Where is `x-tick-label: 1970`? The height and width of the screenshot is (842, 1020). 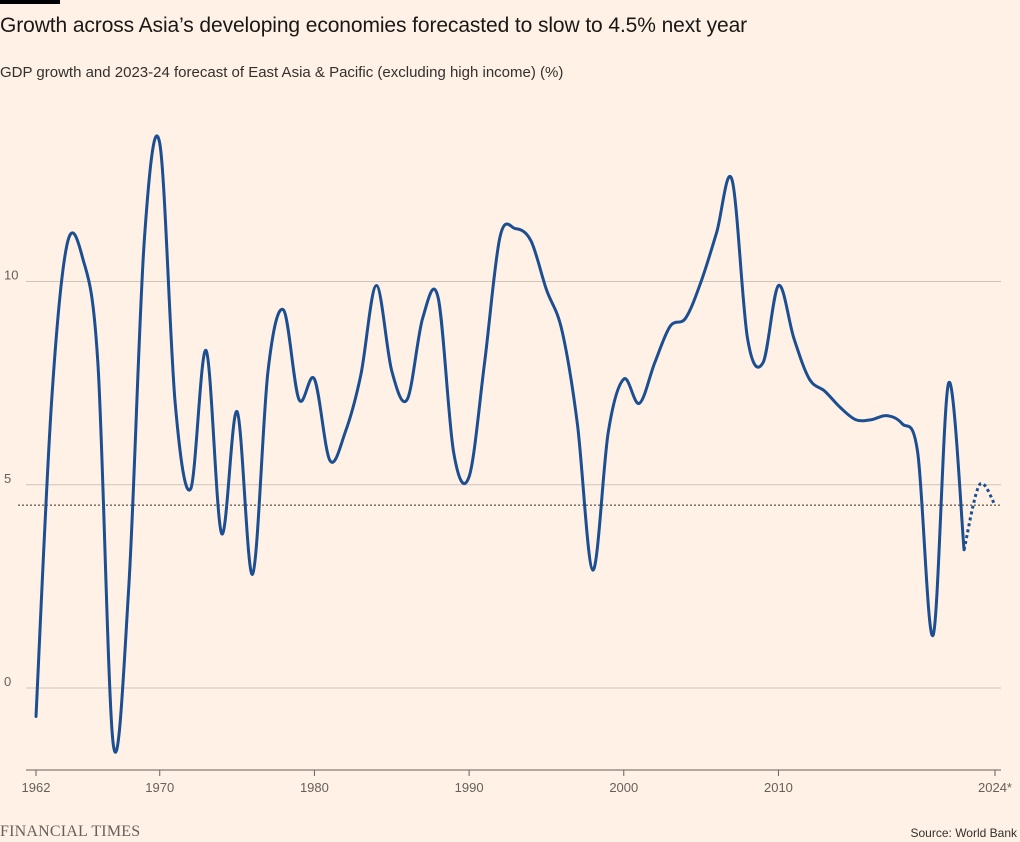 x-tick-label: 1970 is located at coordinates (159, 787).